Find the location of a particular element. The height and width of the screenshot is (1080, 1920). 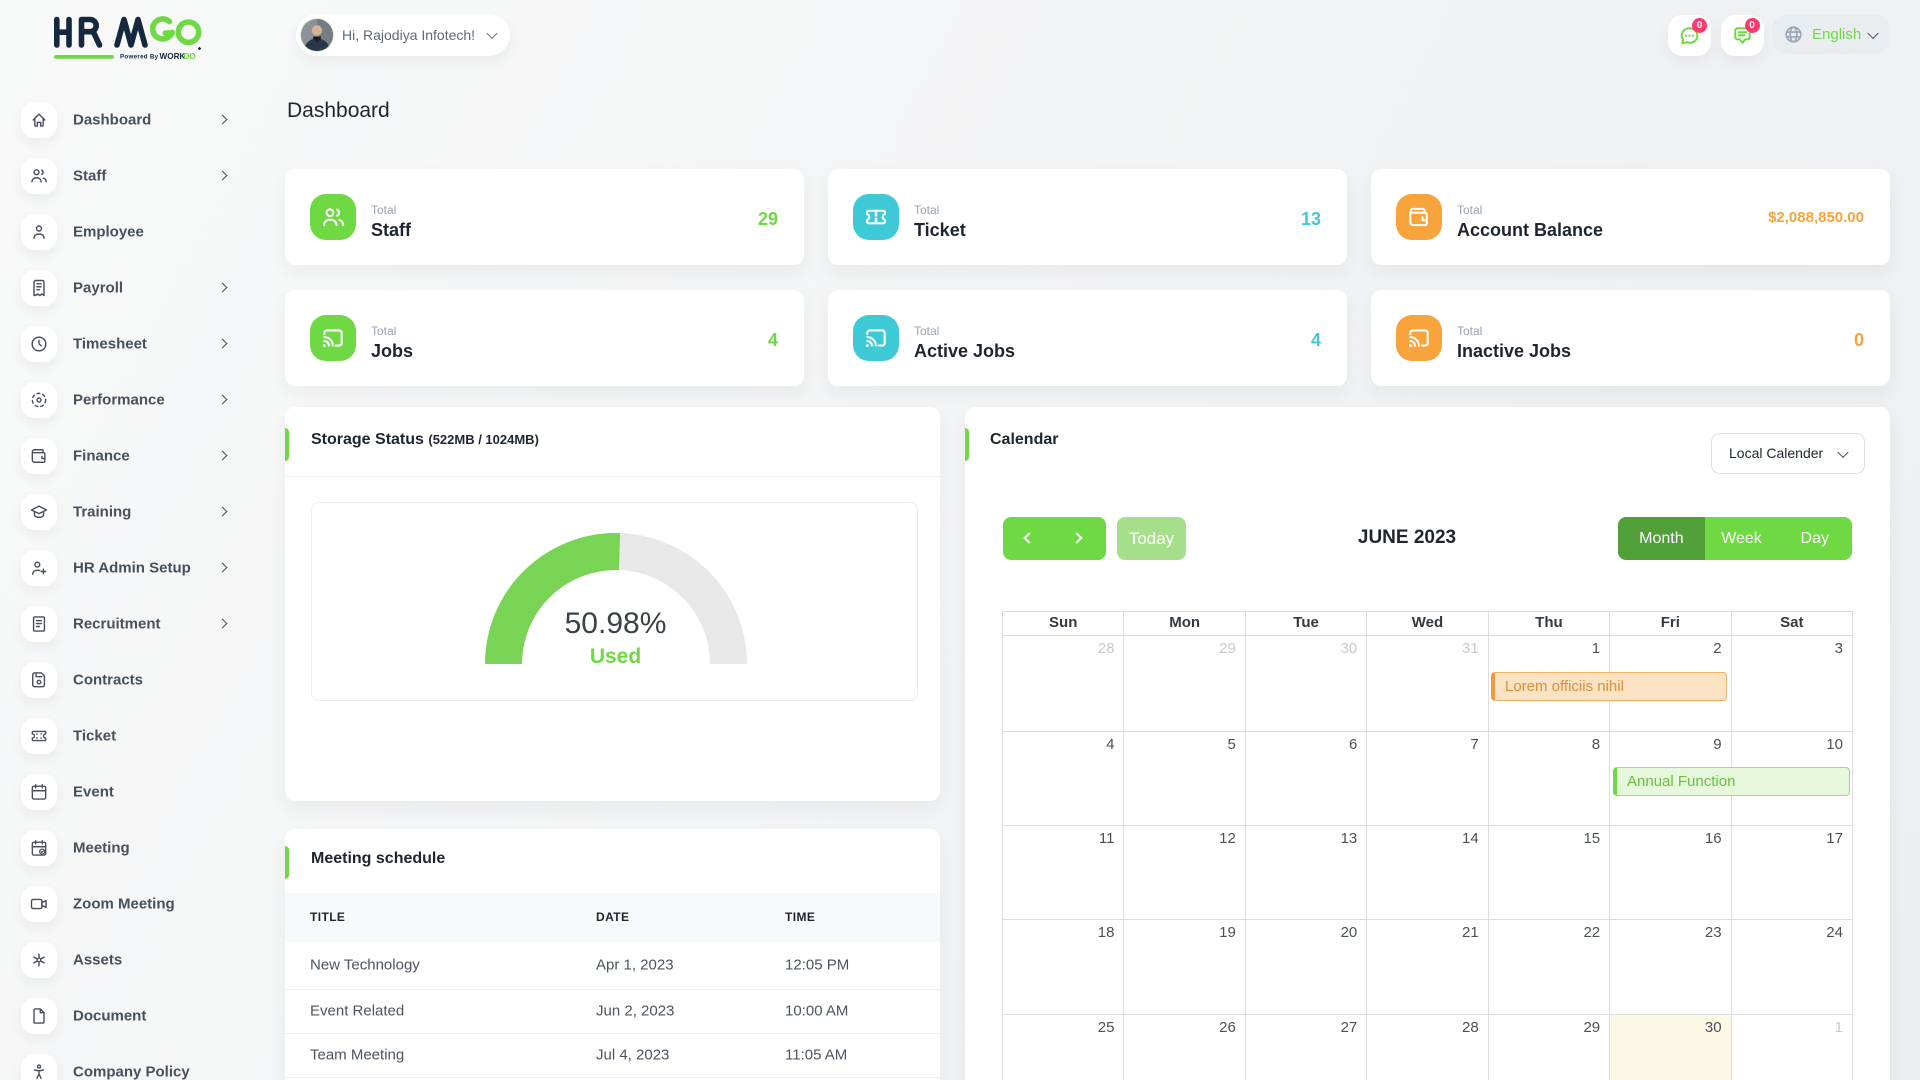

svg-text: WORK is located at coordinates (173, 56).